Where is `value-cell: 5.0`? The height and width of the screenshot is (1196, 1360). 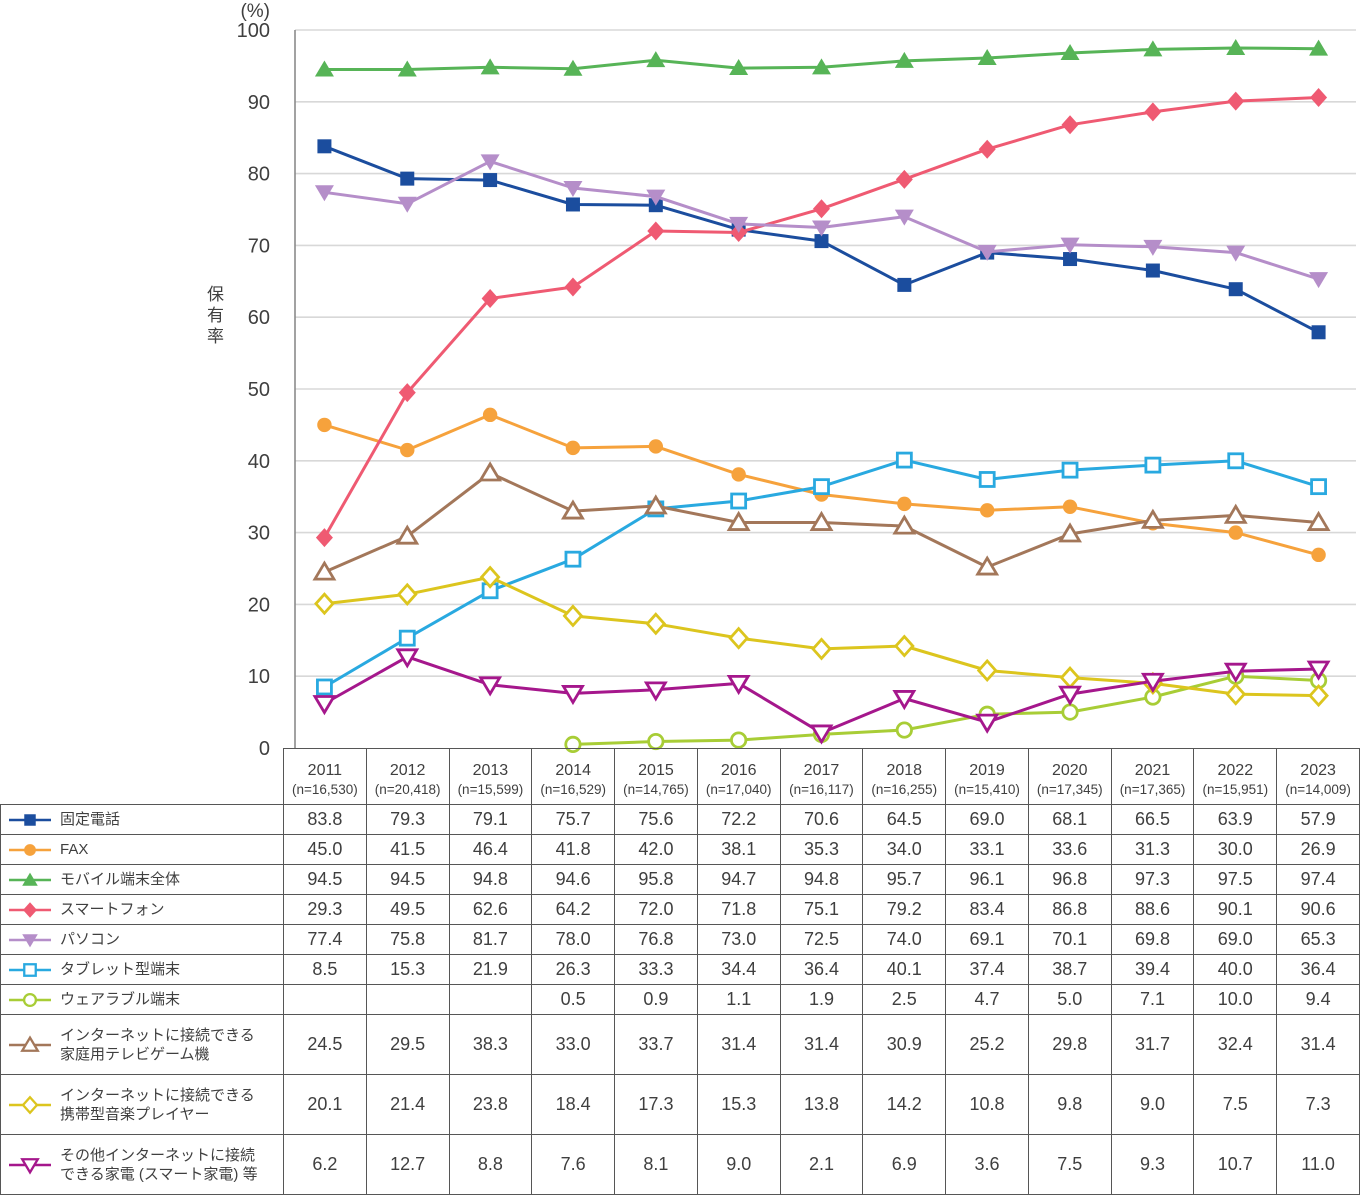
value-cell: 5.0 is located at coordinates (1069, 999).